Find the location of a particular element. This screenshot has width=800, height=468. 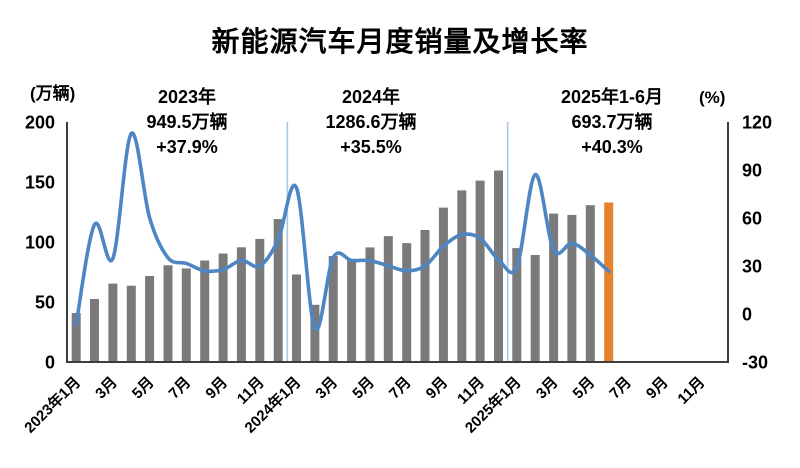

x-axis-tick-label: 2023年1月 is located at coordinates (52, 404).